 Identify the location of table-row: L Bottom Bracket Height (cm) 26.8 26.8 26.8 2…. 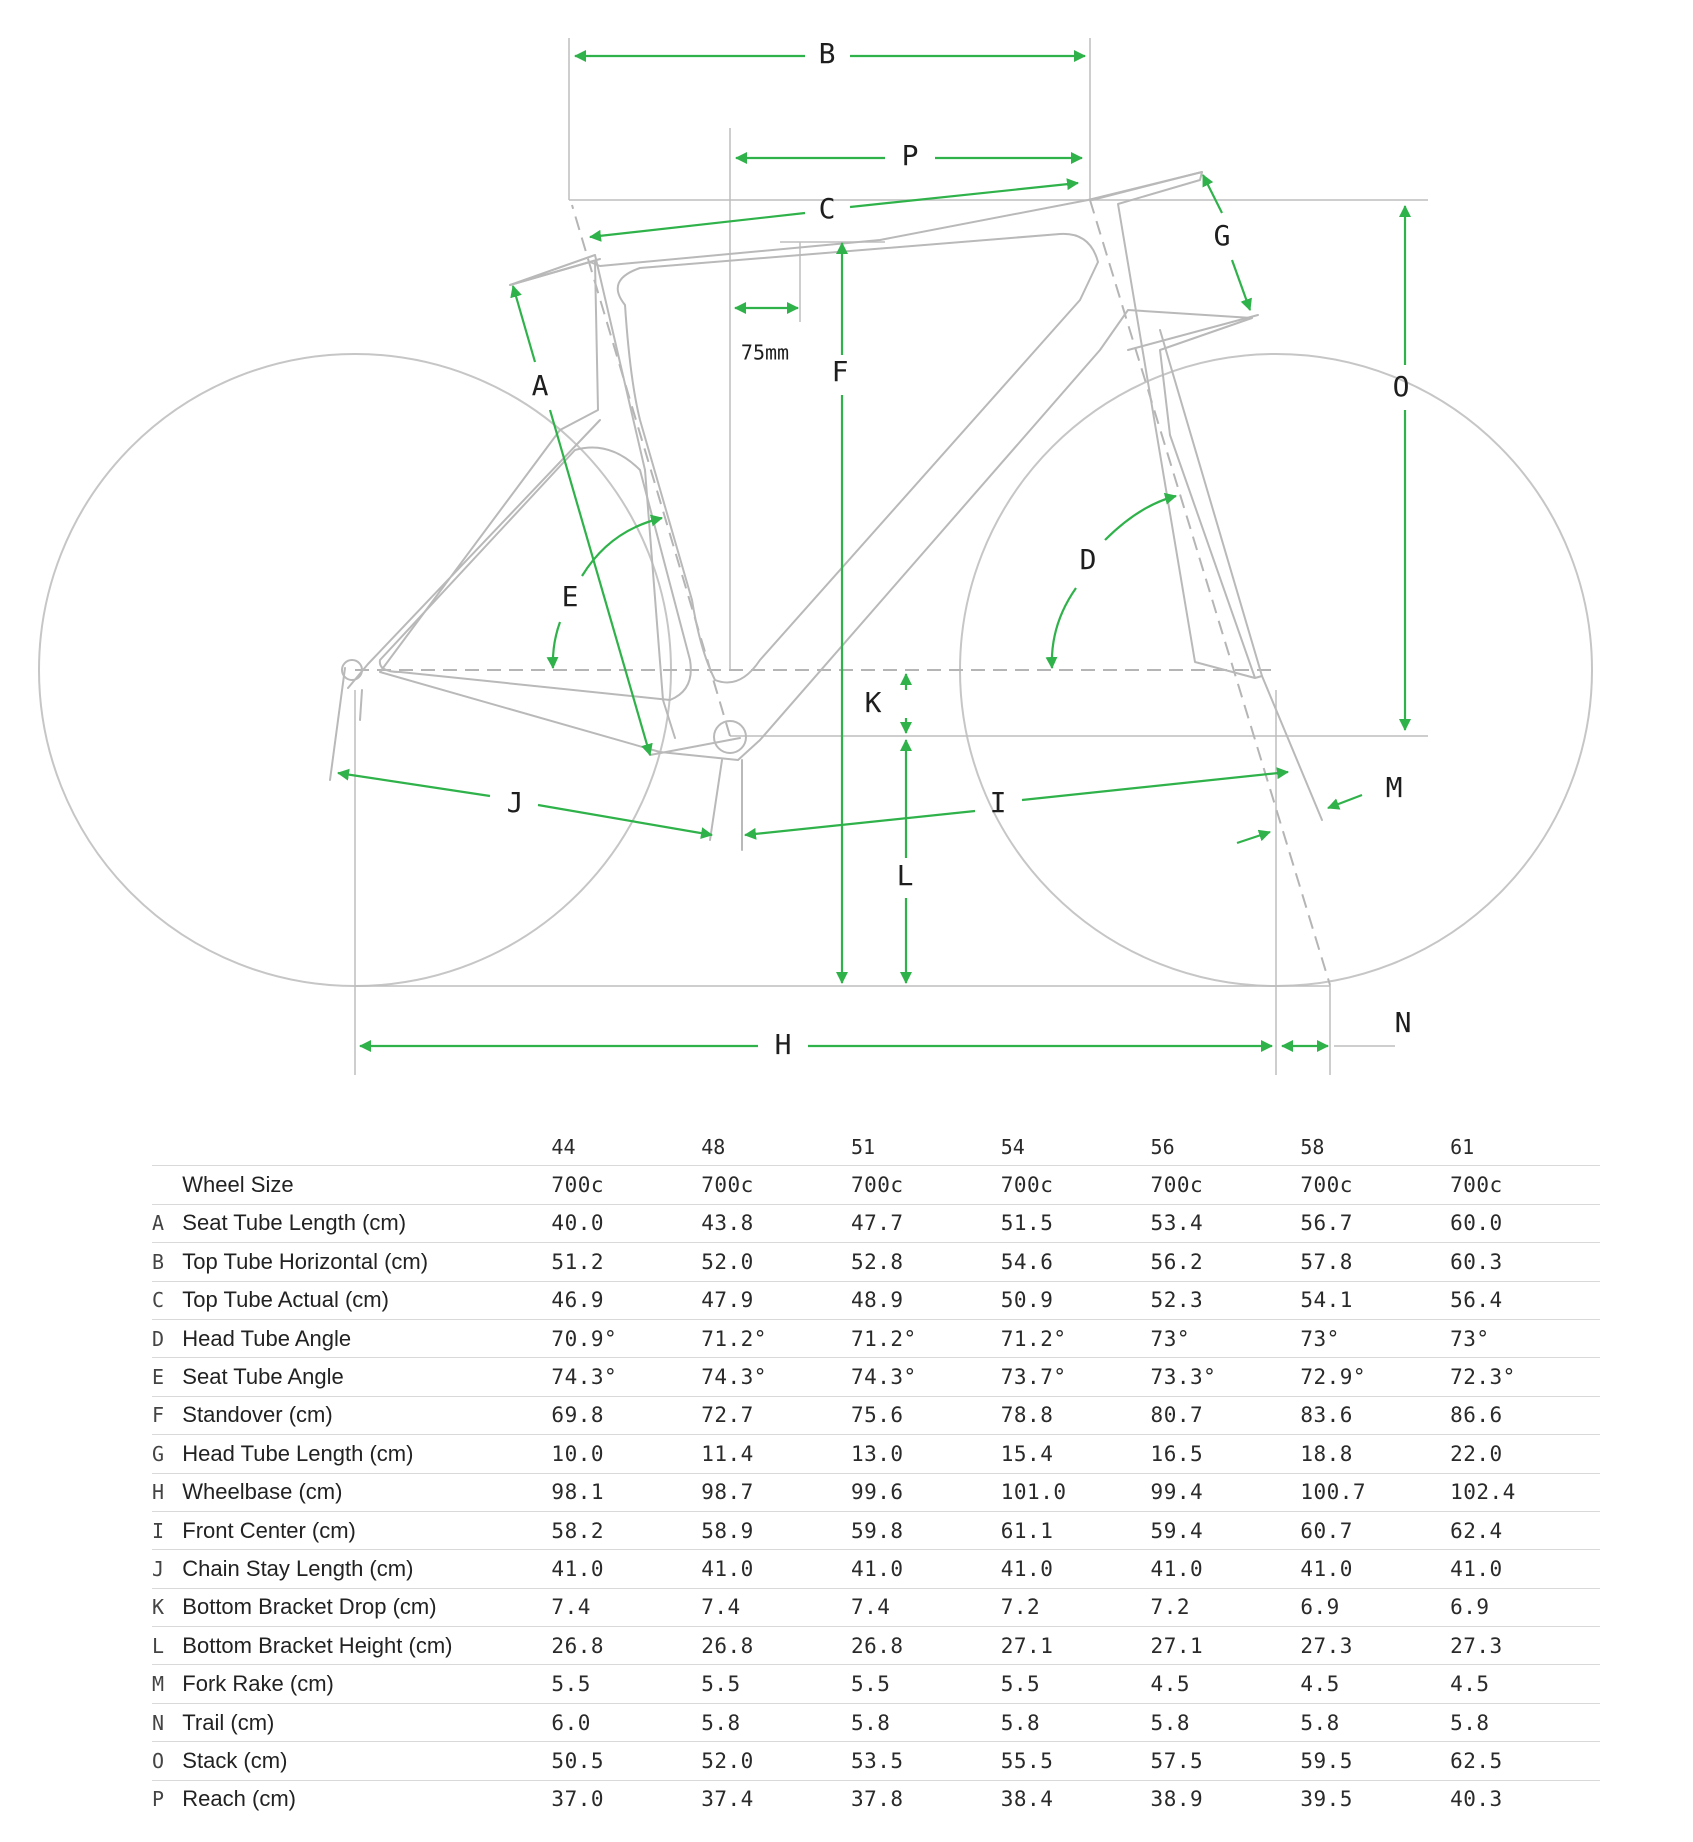
(876, 1645).